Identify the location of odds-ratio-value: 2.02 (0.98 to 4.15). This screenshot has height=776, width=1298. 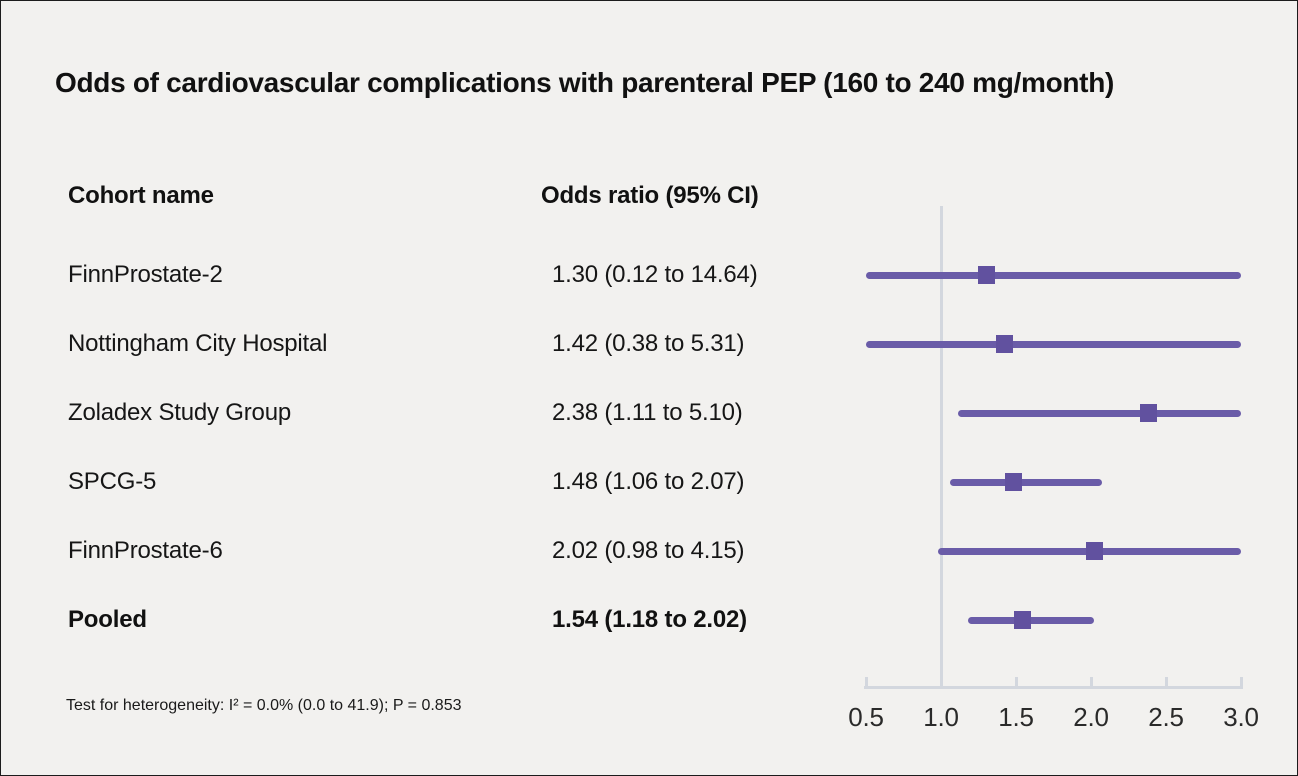
(648, 550).